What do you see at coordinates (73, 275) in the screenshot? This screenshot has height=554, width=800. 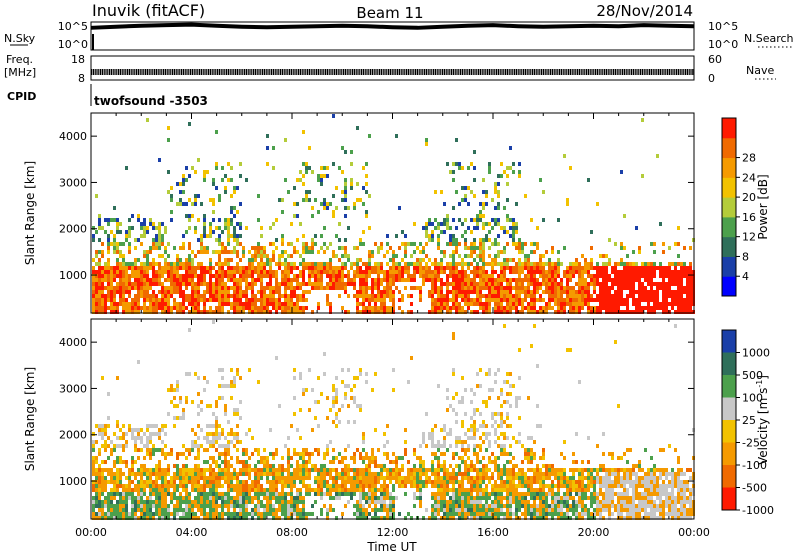 I see `y-tick-label: 1000` at bounding box center [73, 275].